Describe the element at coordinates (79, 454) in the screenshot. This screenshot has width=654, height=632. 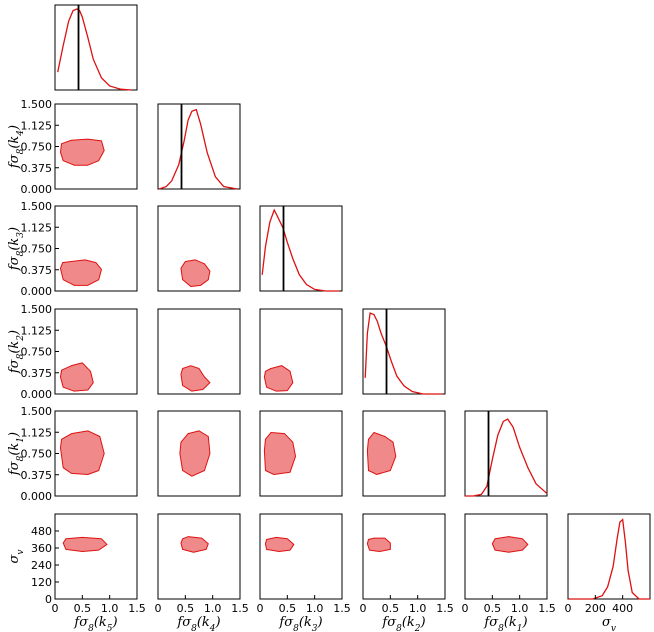
I see `panel-4-0: 0.000 0.375 0.750 1.125 1.500` at that location.